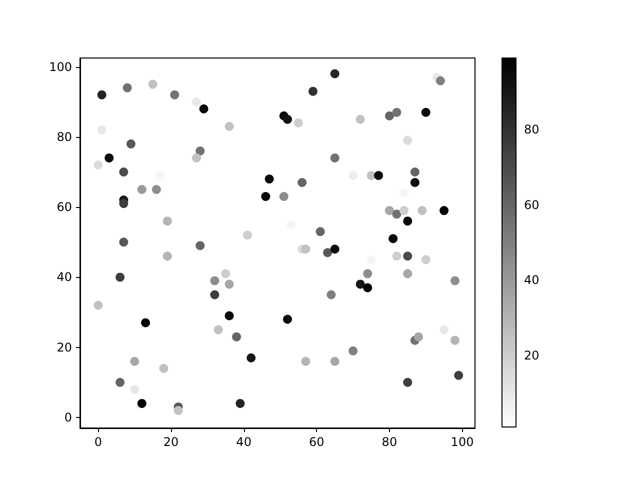  Describe the element at coordinates (64, 207) in the screenshot. I see `y-tick-label: 60` at that location.